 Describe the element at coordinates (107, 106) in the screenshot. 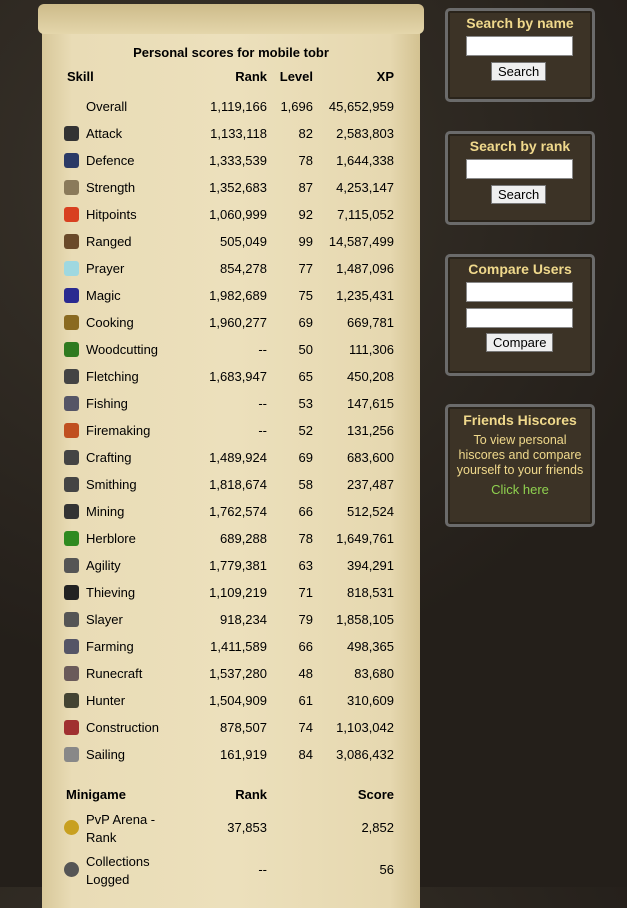

I see `skill-name: Overall` at that location.